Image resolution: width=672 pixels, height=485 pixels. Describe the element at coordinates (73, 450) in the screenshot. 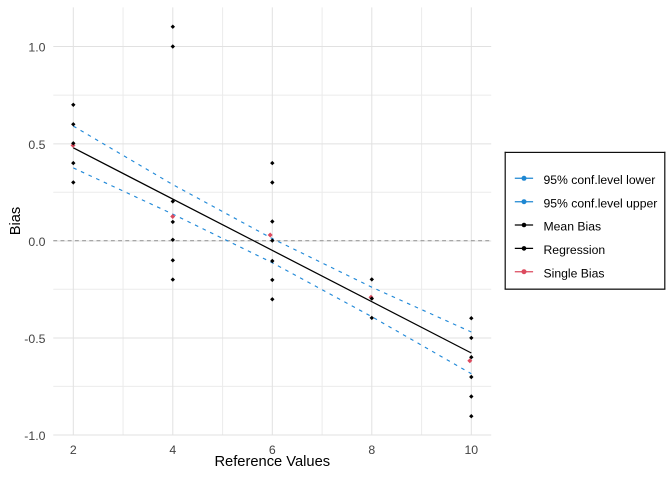

I see `svg-text: 2` at that location.